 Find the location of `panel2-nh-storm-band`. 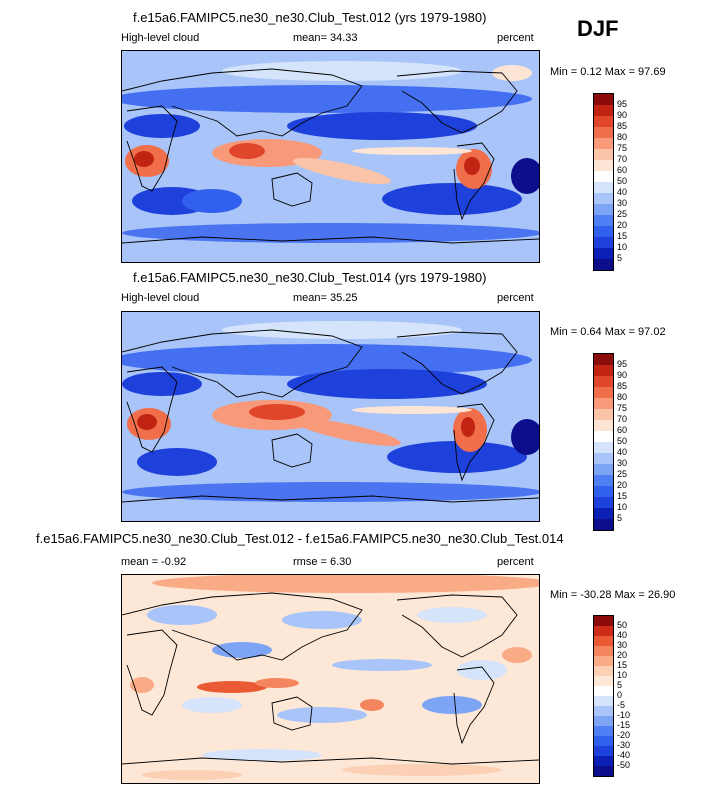

panel2-nh-storm-band is located at coordinates (327, 360).